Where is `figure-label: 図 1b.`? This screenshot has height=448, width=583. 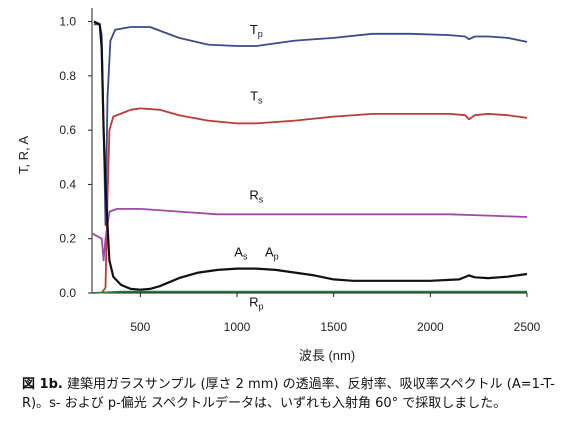 figure-label: 図 1b. is located at coordinates (42, 384).